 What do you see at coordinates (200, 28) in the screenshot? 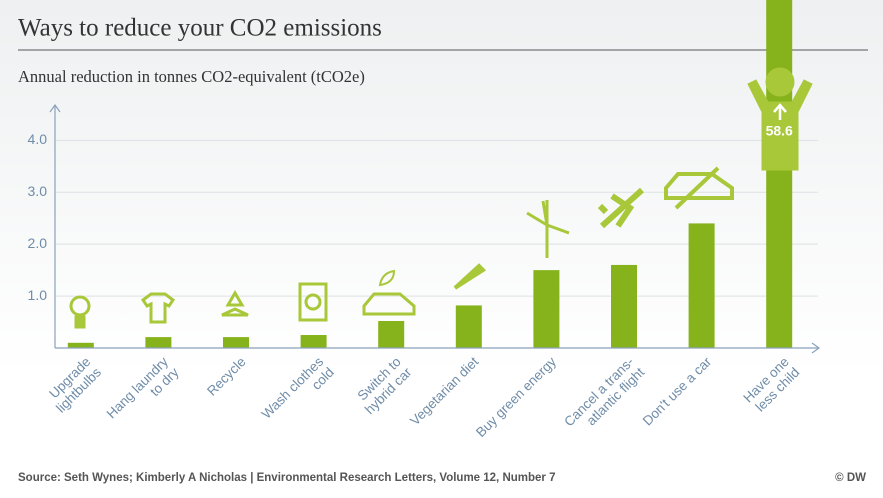
I see `chart-title: Ways to reduce your CO2 emissions` at bounding box center [200, 28].